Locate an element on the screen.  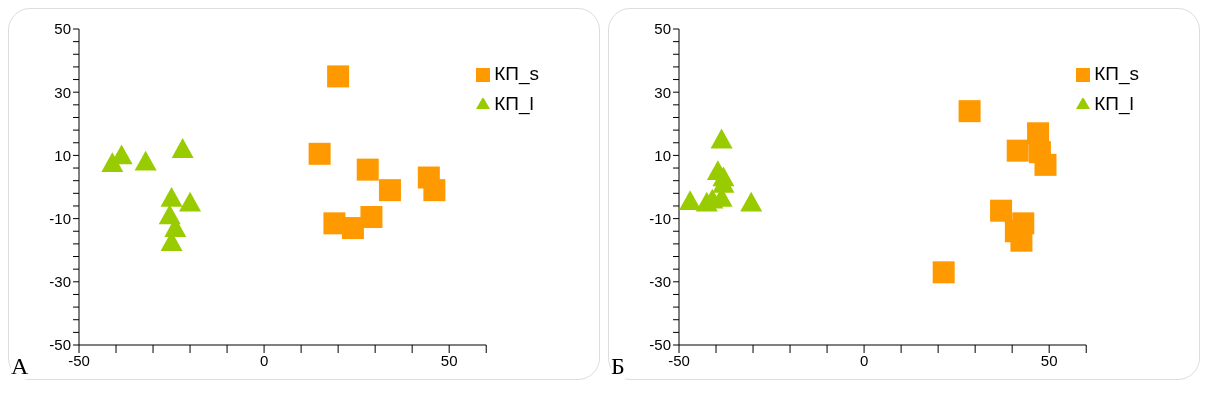
text: Б is located at coordinates (618, 366).